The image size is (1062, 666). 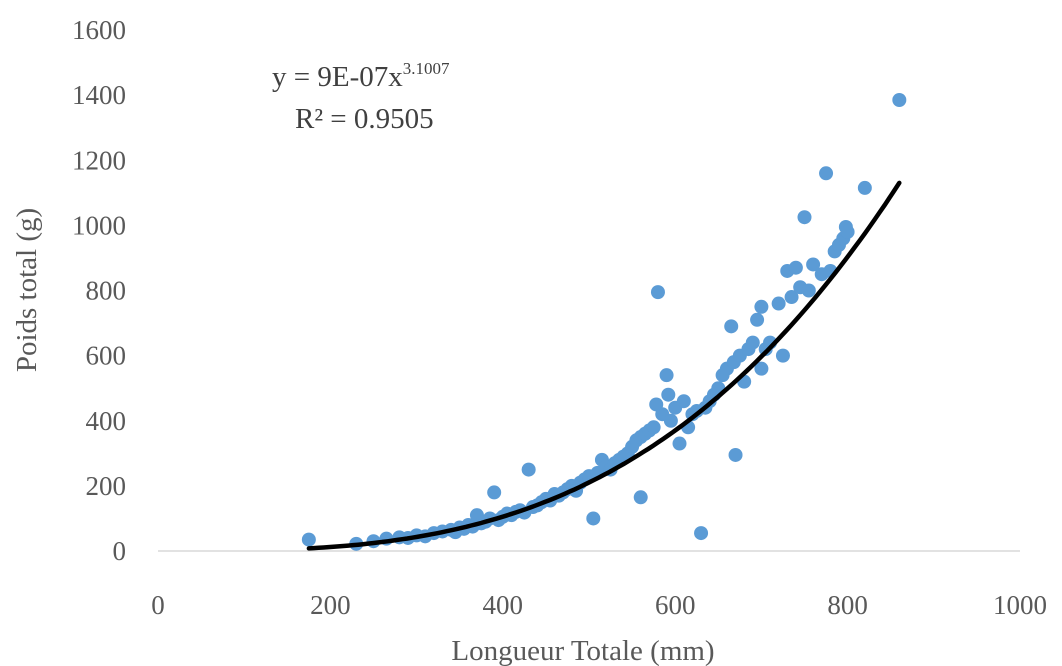 I want to click on y-tick-labels: 0 200 400 600 800 1000 1200 1400 1600, so click(x=99, y=290).